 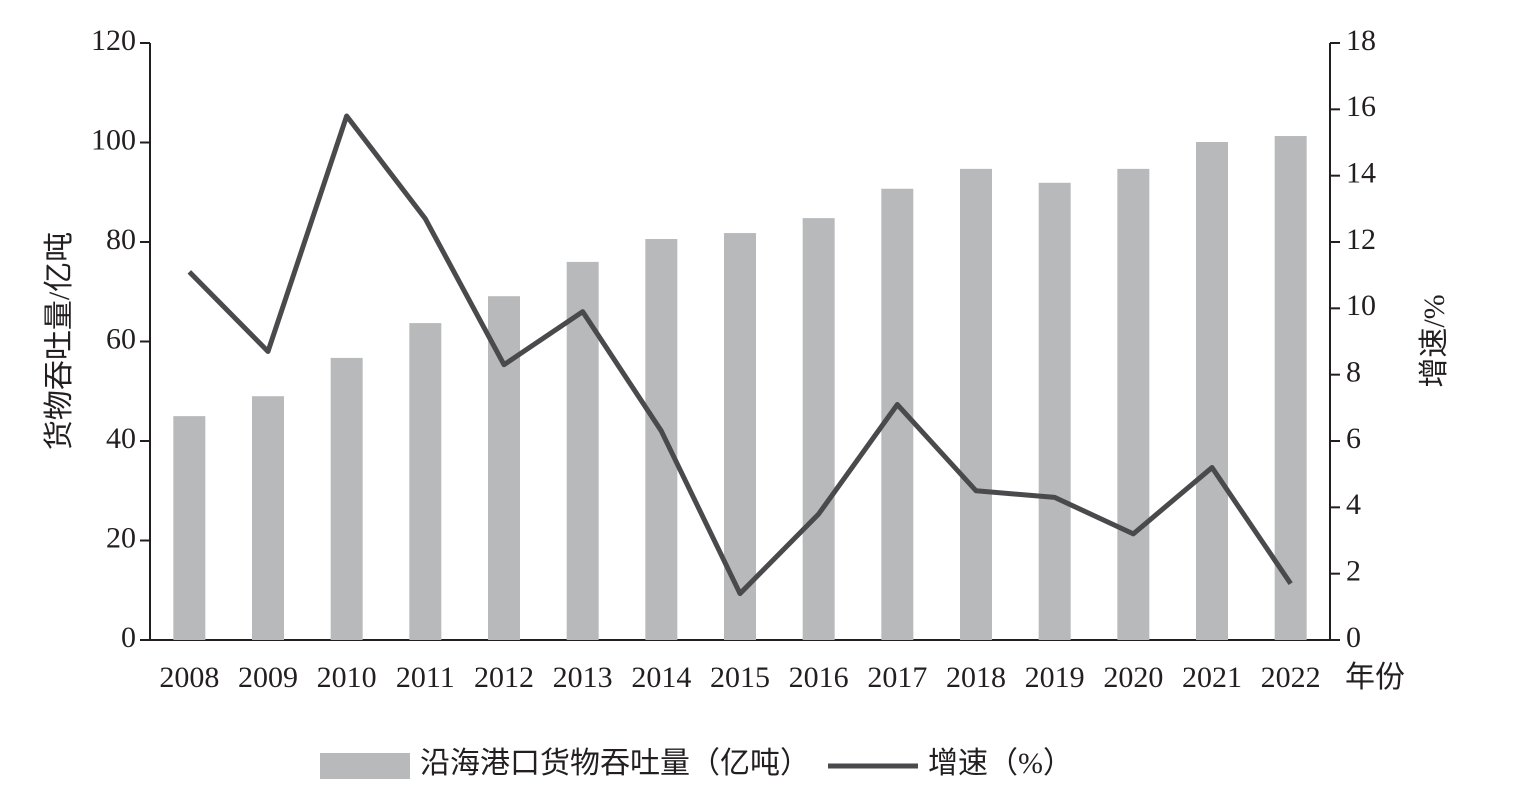 I want to click on y-tick-label: 80, so click(x=121, y=239).